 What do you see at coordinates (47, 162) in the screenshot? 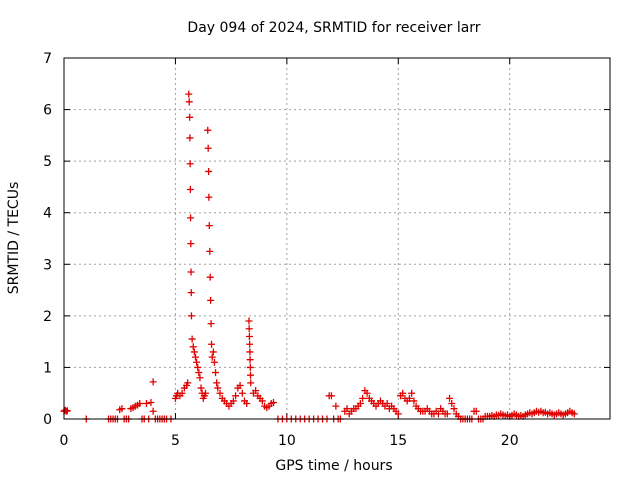
I see `y-tick-label: 5` at bounding box center [47, 162].